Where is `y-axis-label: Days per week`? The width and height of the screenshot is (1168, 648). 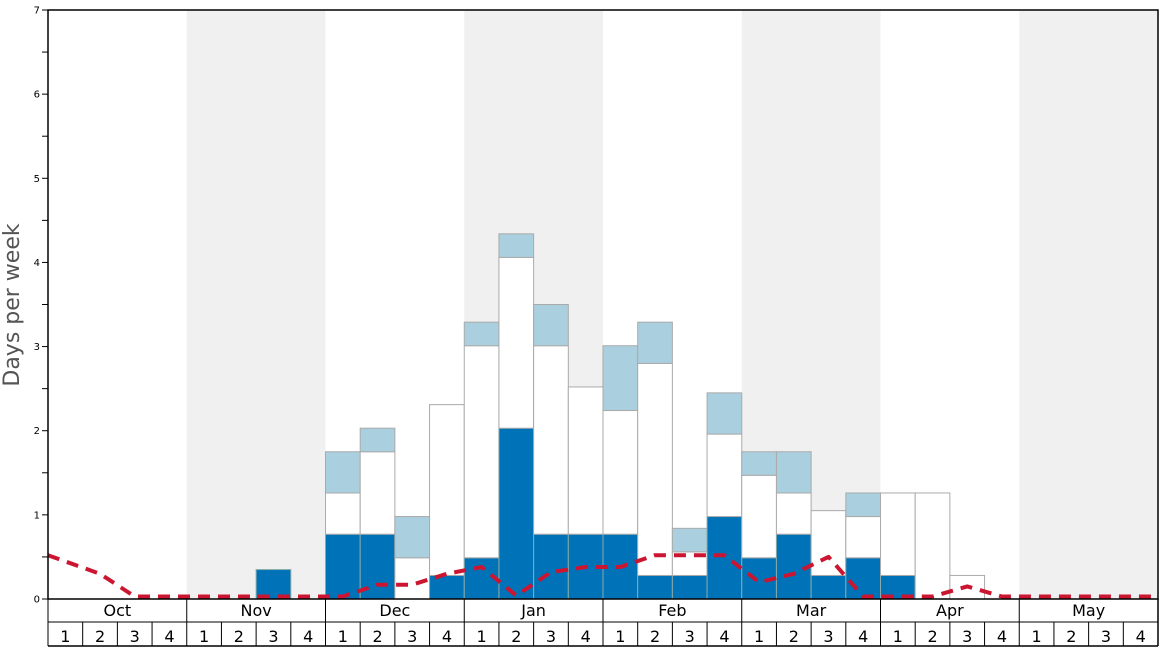
y-axis-label: Days per week is located at coordinates (12, 304).